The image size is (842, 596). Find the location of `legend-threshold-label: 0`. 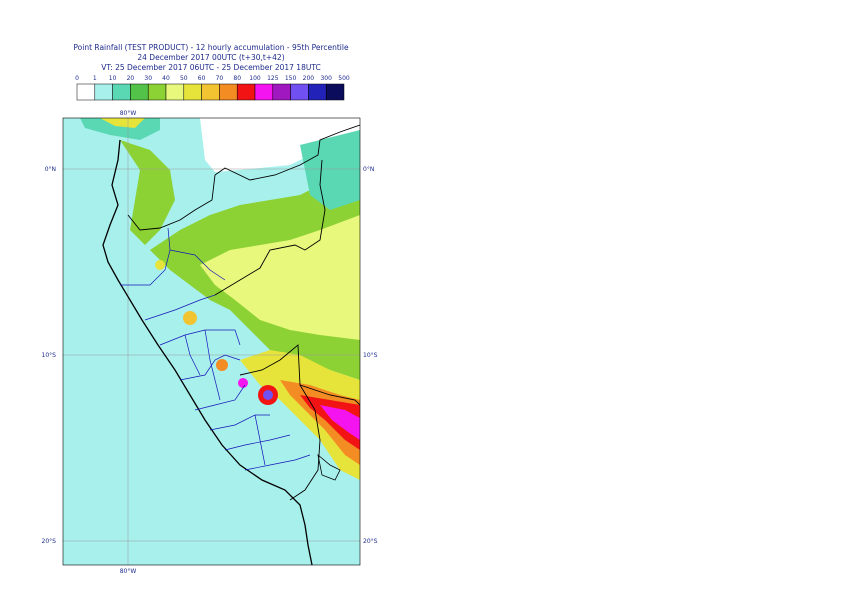

legend-threshold-label: 0 is located at coordinates (77, 78).